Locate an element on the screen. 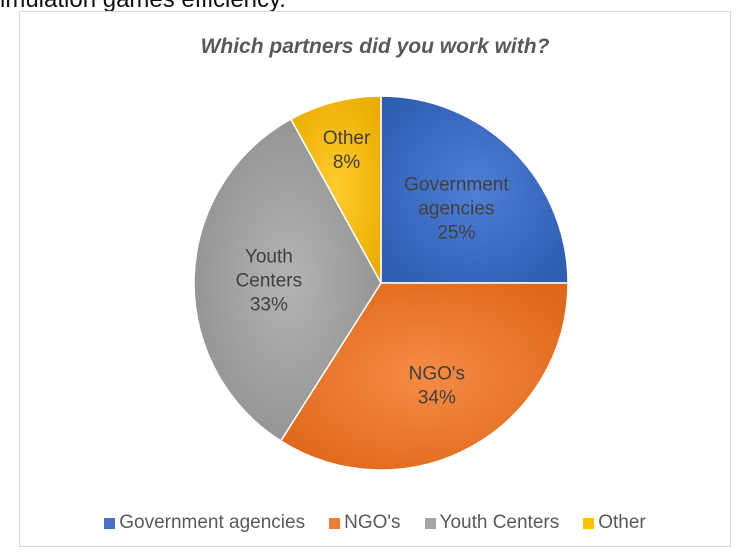 This screenshot has width=738, height=552. slice-label-ngos: NGO's 34% is located at coordinates (437, 386).